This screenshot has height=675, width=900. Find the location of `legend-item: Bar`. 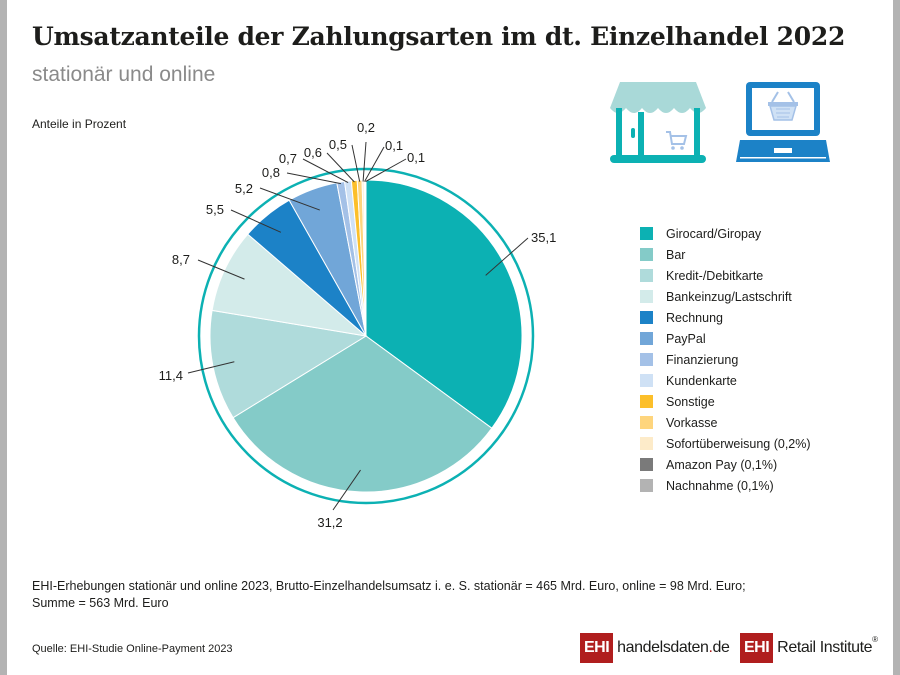

legend-item: Bar is located at coordinates (725, 254).